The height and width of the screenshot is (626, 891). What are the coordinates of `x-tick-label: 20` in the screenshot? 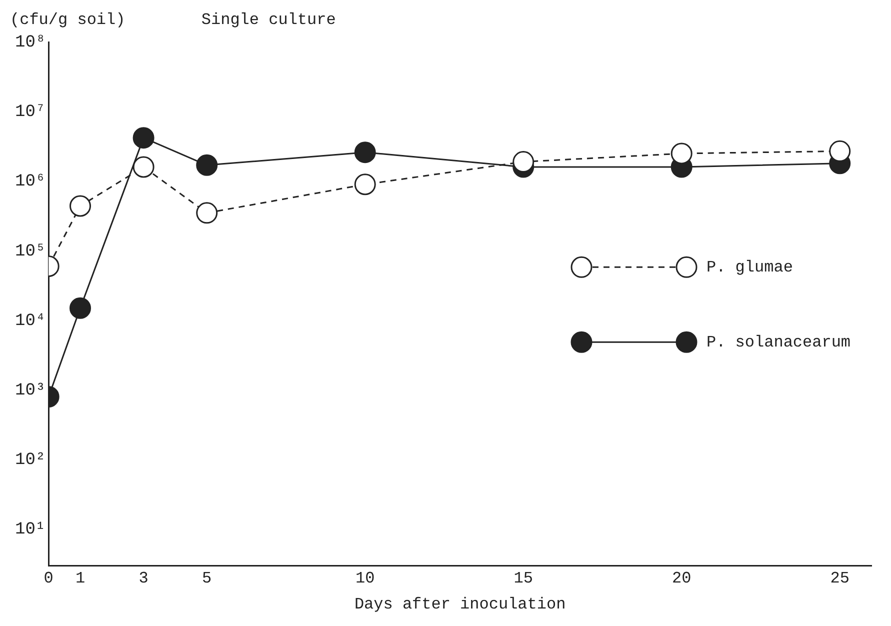 It's located at (682, 578).